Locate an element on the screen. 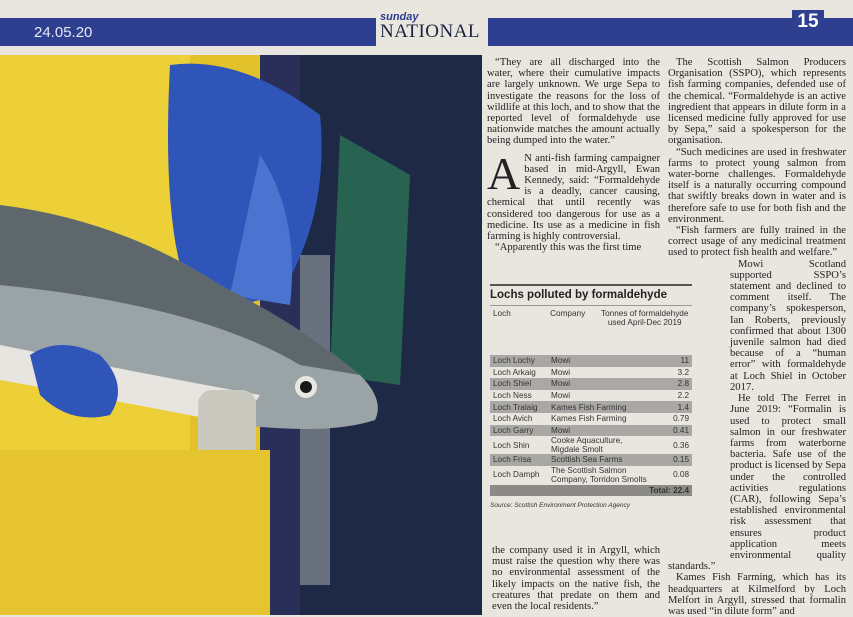 This screenshot has width=853, height=617. table-cell: Loch Garry is located at coordinates (513, 430).